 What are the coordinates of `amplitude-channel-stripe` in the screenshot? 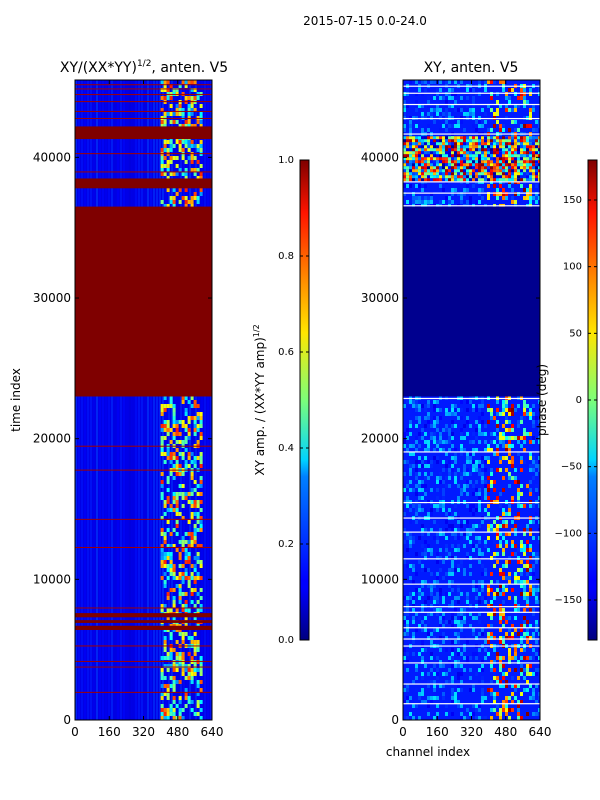 It's located at (97, 400).